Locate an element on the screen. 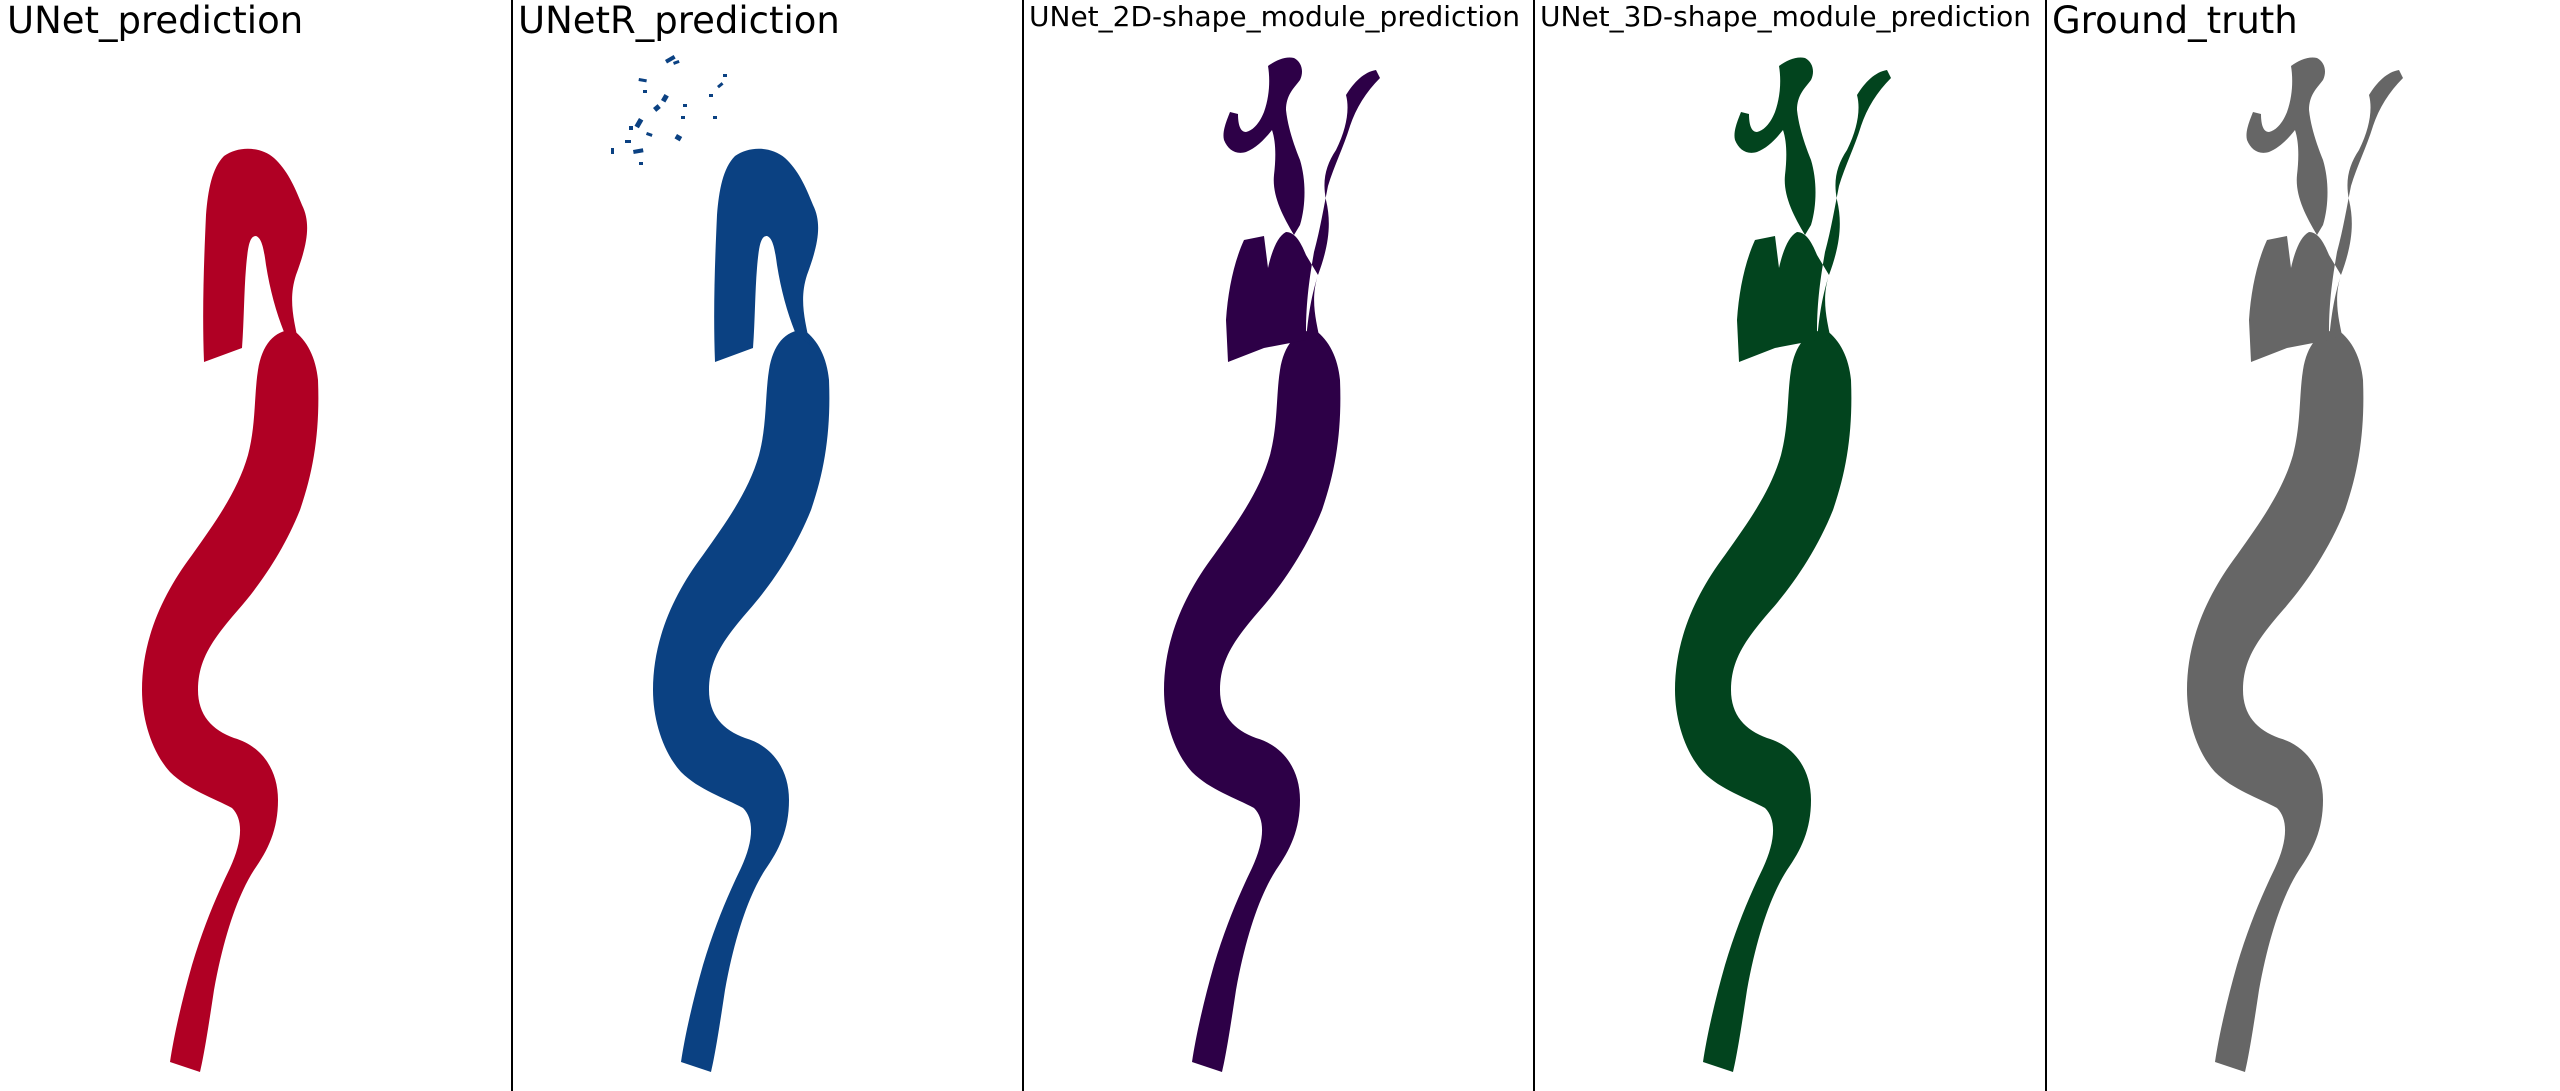  panel-title: Ground_truth is located at coordinates (2175, 21).